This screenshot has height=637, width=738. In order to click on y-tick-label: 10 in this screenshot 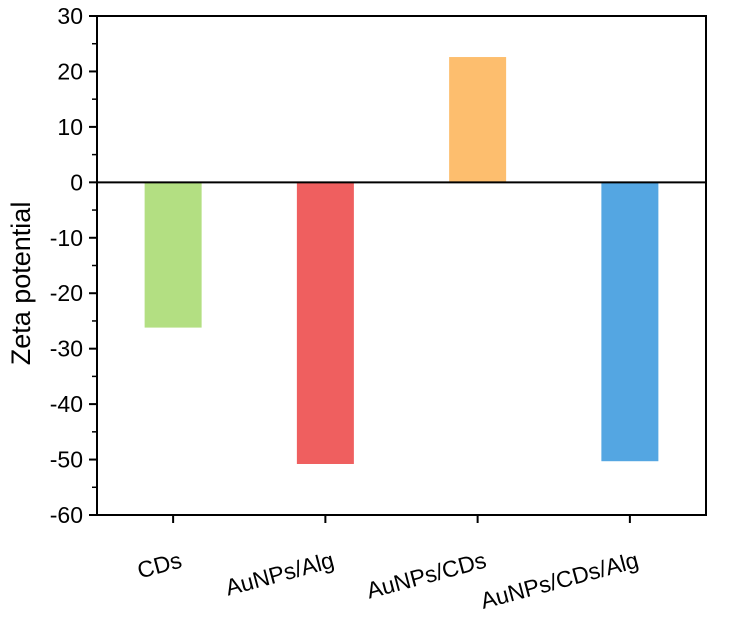, I will do `click(70, 127)`.